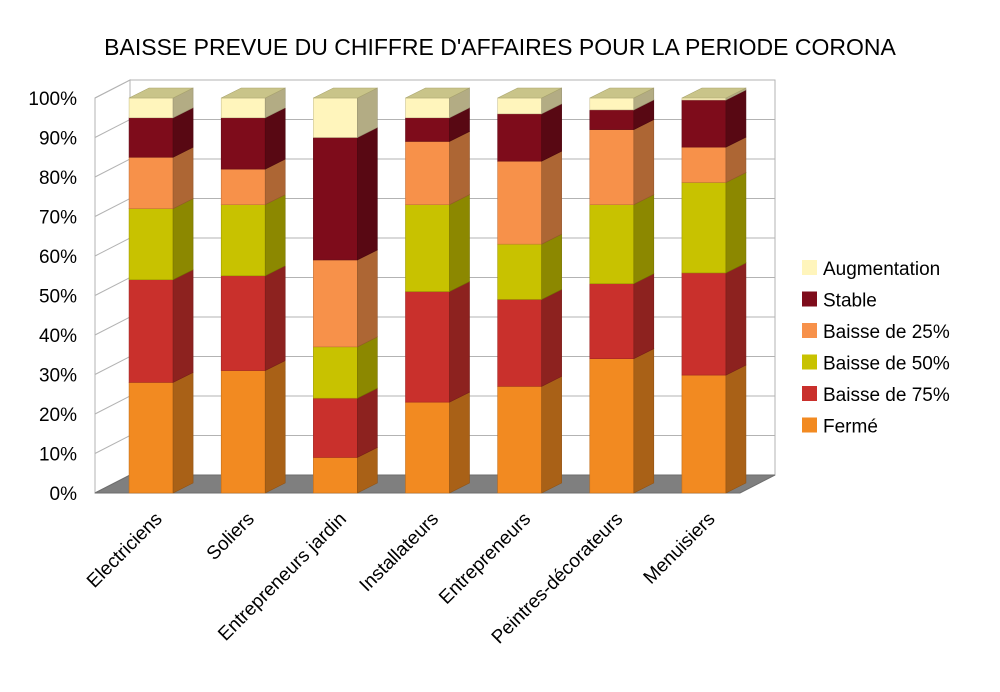  I want to click on y-tick-label: 60%, so click(58, 257).